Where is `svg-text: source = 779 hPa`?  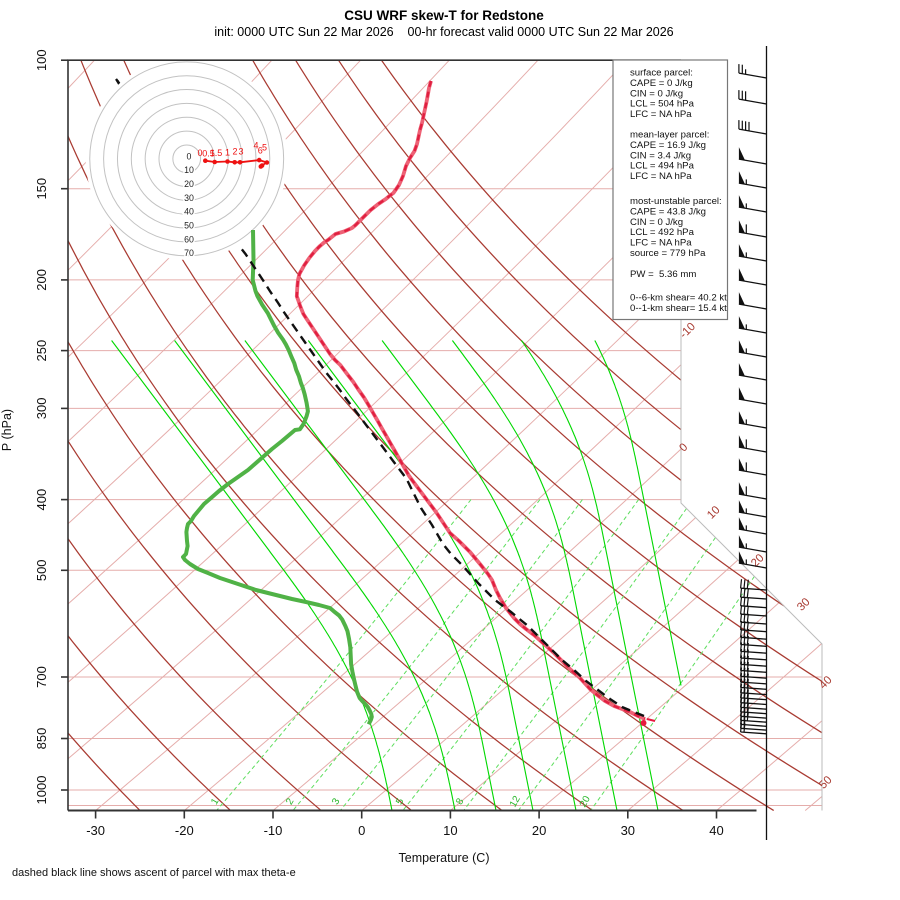
svg-text: source = 779 hPa is located at coordinates (668, 253).